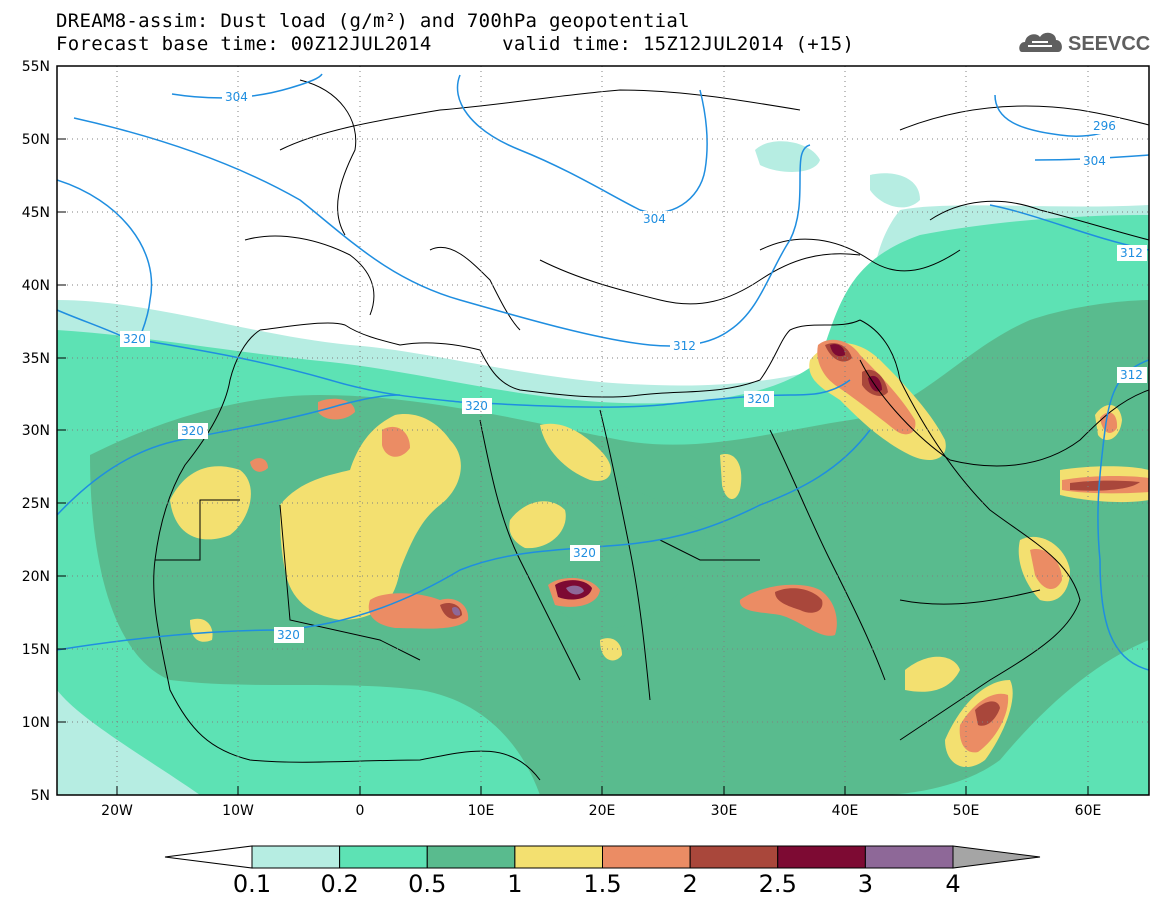 The image size is (1165, 907). Describe the element at coordinates (36, 577) in the screenshot. I see `lat-label: 20N` at that location.